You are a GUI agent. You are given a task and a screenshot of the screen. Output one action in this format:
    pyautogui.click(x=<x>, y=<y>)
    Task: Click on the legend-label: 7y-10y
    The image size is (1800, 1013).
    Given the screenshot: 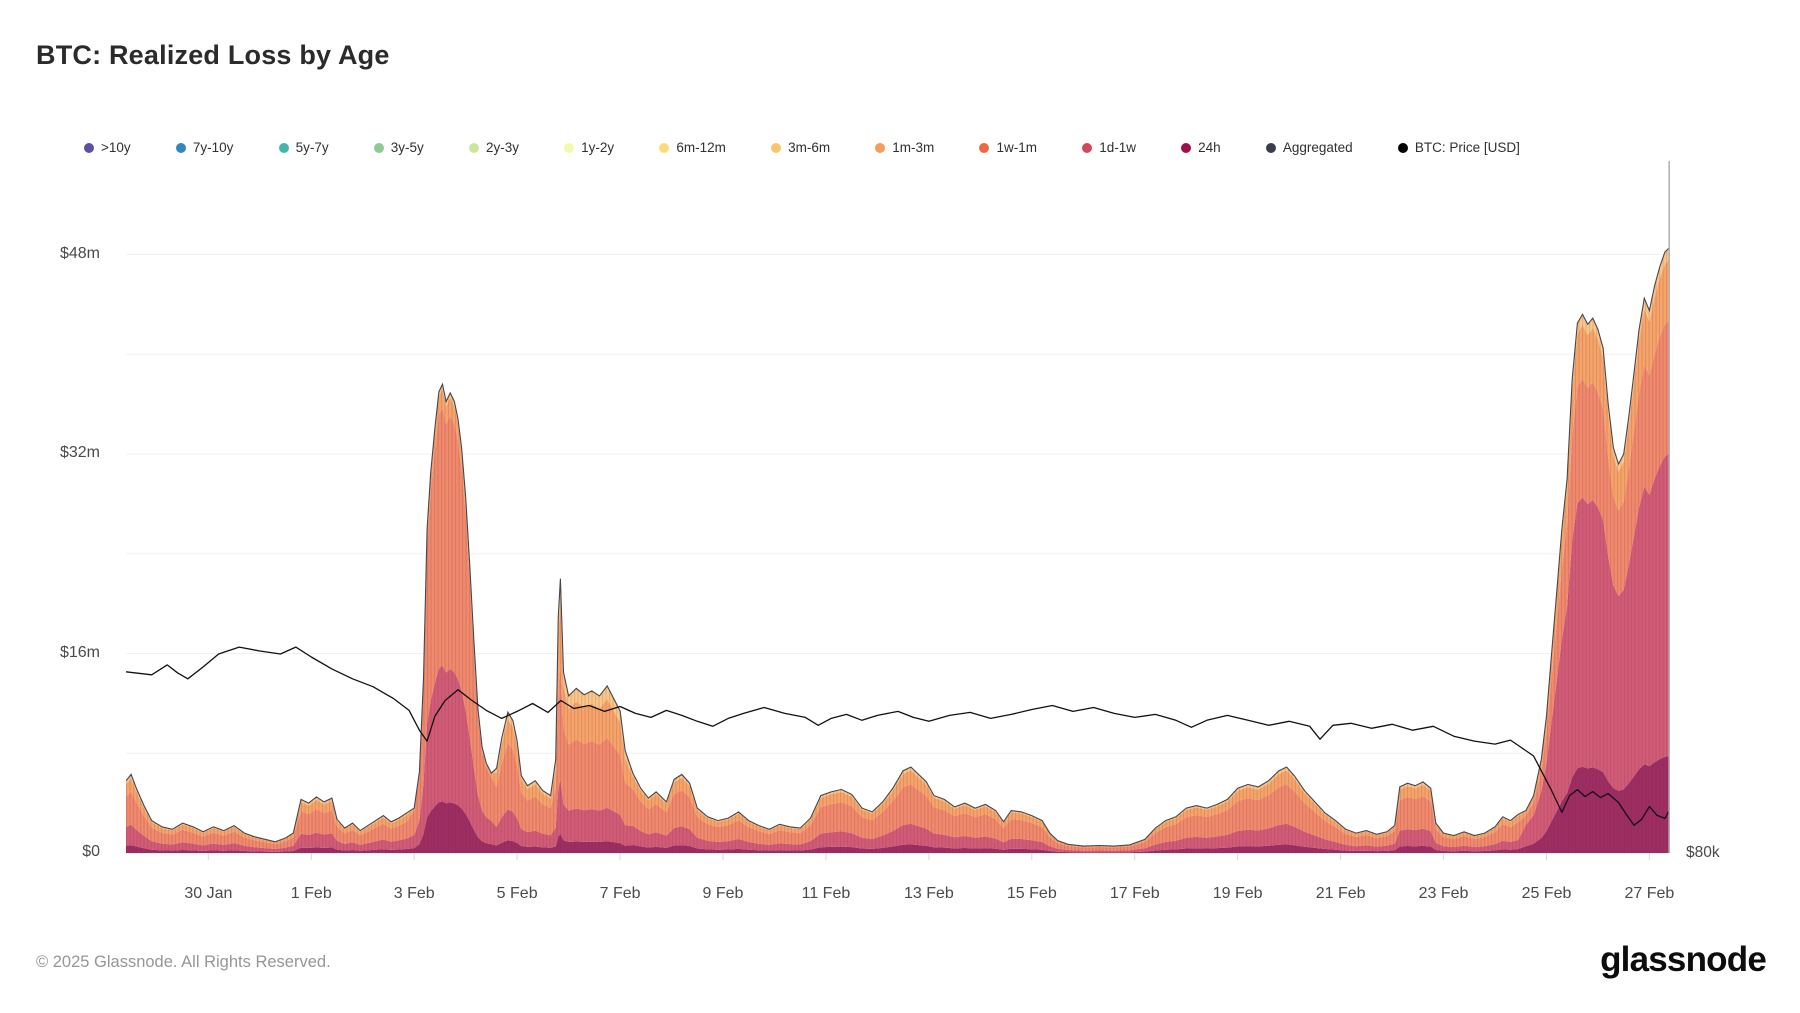 What is the action you would take?
    pyautogui.click(x=213, y=147)
    